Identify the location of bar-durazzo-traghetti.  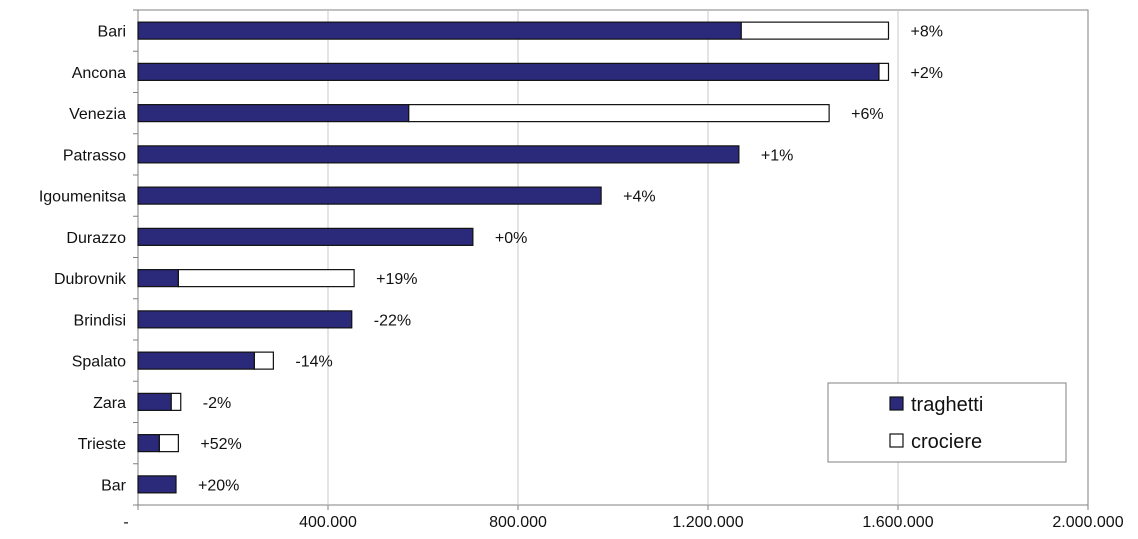
(305, 236).